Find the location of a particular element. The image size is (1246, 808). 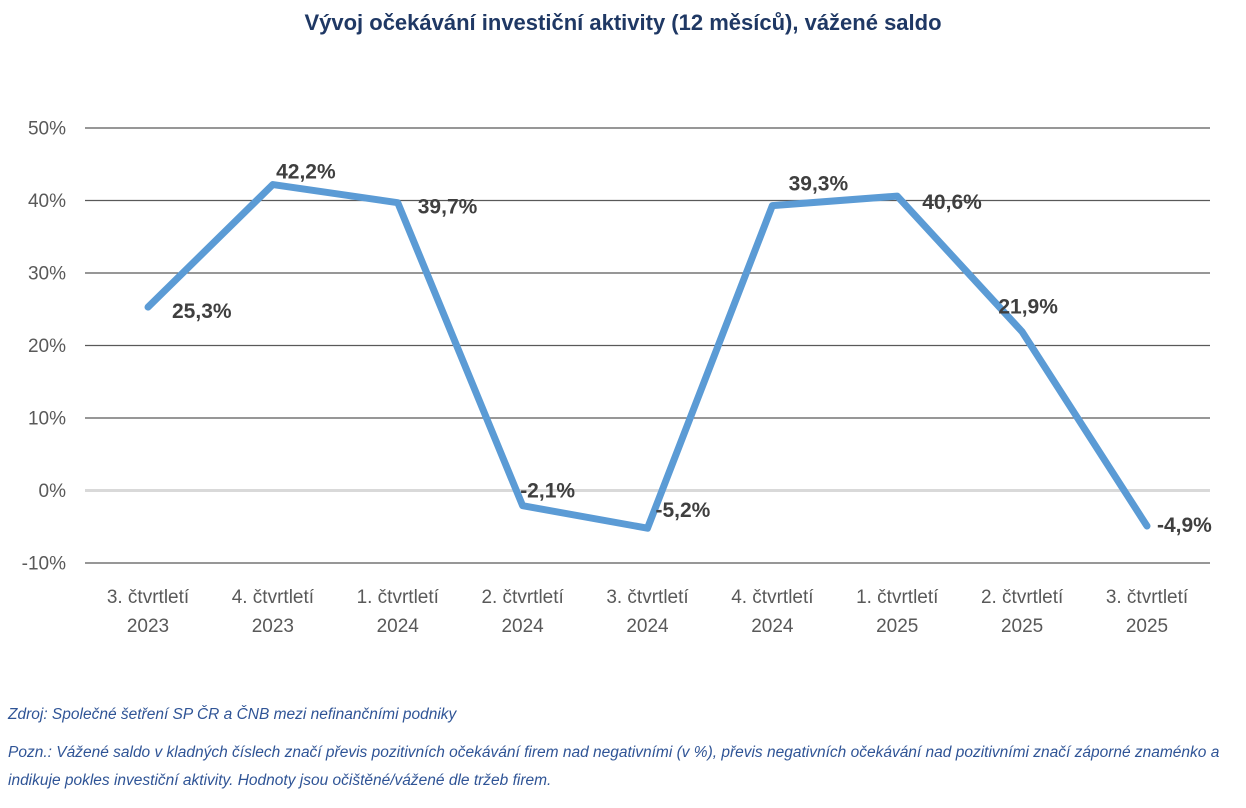

data-point-label: -2,1% is located at coordinates (547, 491).